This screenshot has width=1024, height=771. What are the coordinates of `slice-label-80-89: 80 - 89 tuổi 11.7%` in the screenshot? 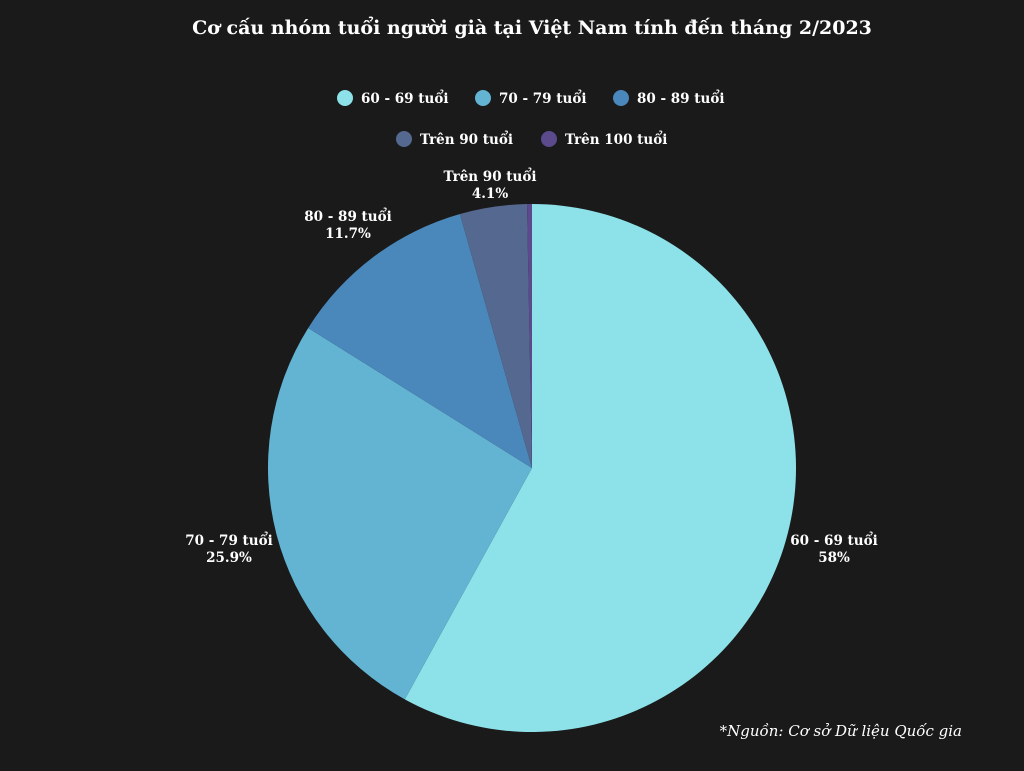 It's located at (347, 225).